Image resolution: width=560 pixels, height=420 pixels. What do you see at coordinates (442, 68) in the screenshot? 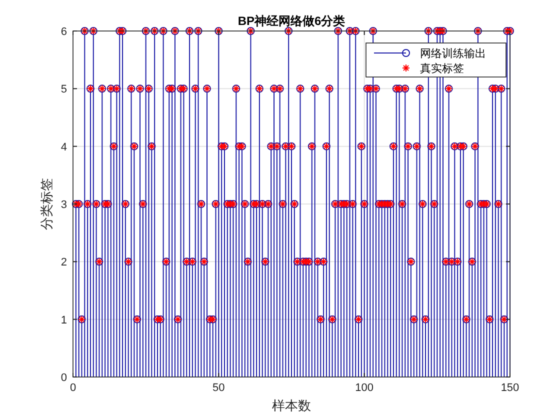
I see `legend-label: 真实标签` at bounding box center [442, 68].